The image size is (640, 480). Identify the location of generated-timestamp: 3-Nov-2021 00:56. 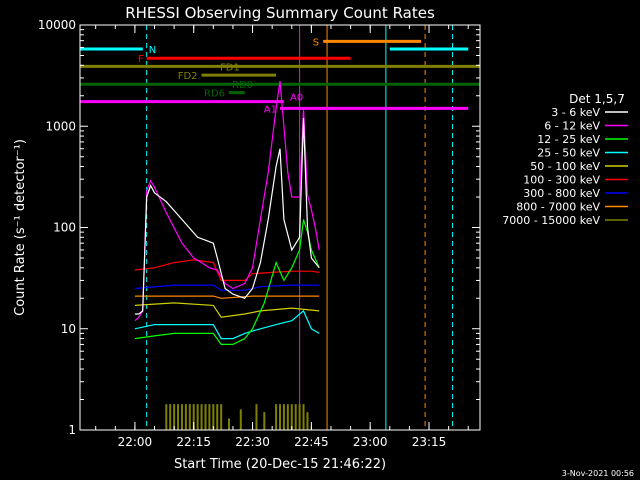
(597, 473).